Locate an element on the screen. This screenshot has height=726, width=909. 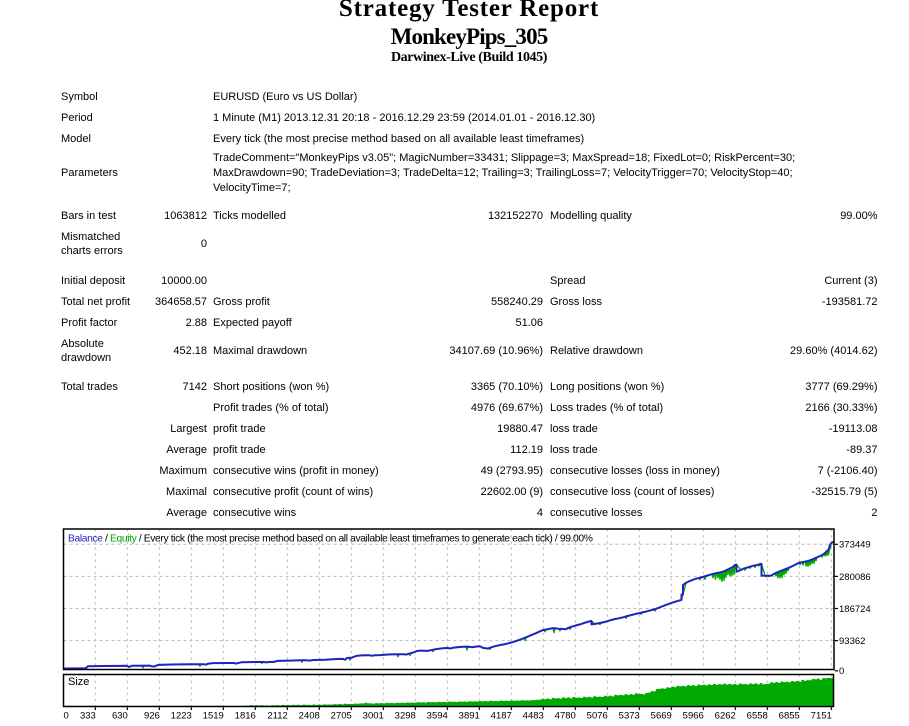
svg-text: 186724 is located at coordinates (855, 609).